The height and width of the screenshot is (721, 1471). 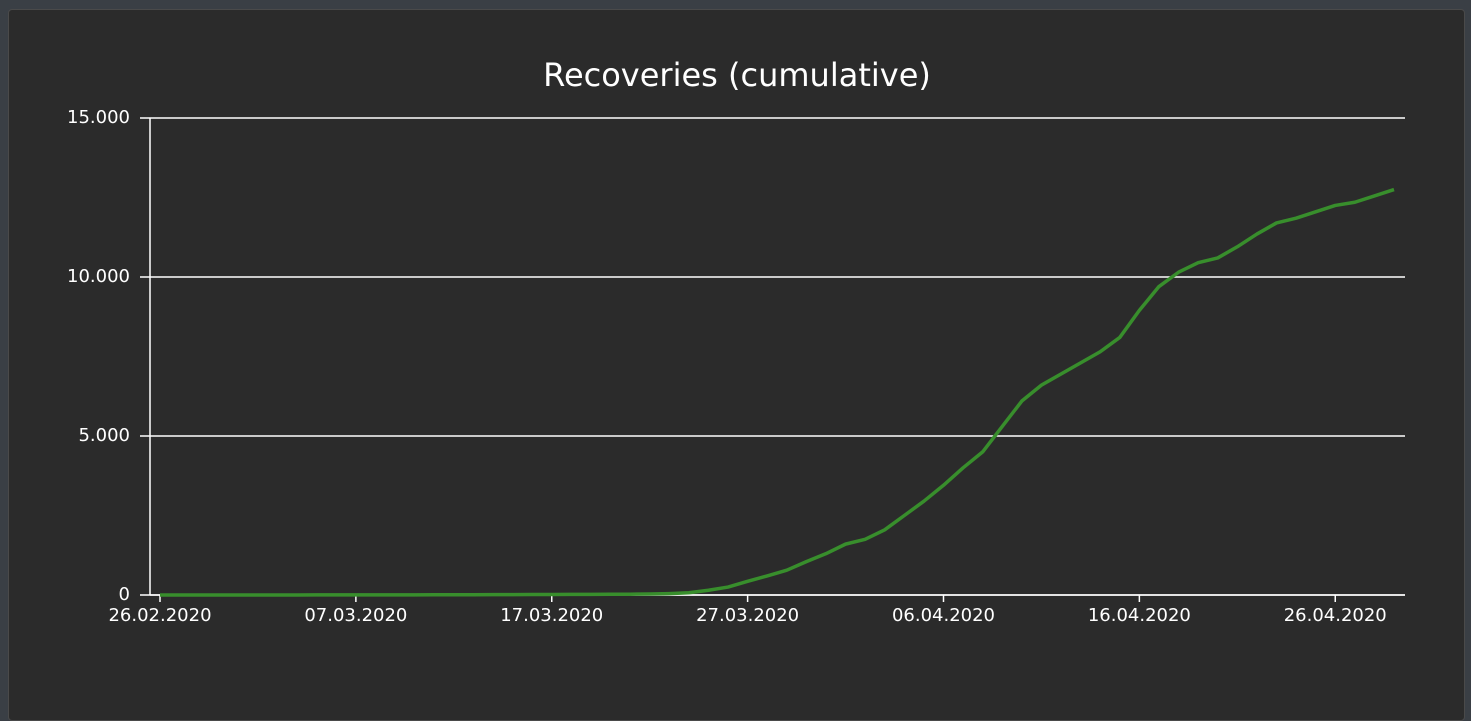 What do you see at coordinates (747, 615) in the screenshot?
I see `x-tick-label: 27.03.2020` at bounding box center [747, 615].